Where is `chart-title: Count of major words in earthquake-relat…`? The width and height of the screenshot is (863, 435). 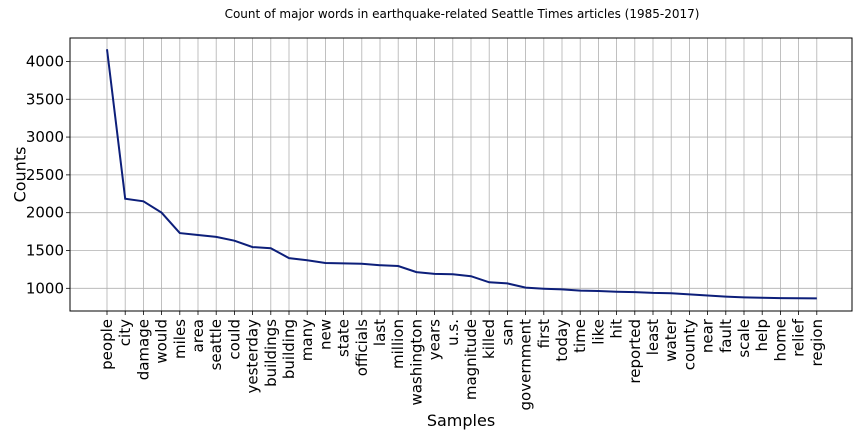
chart-title: Count of major words in earthquake-relat… is located at coordinates (462, 14).